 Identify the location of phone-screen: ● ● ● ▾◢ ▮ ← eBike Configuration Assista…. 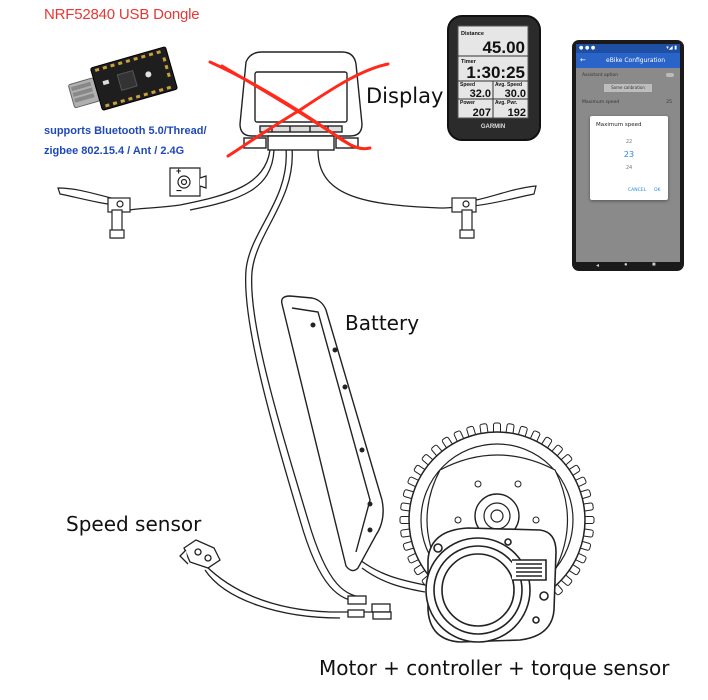
(628, 153).